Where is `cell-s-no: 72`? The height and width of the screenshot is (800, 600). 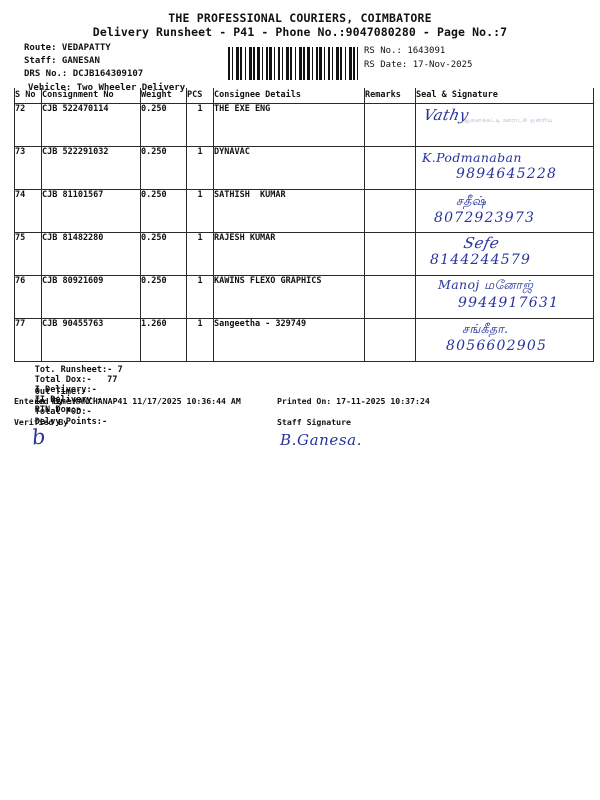 cell-s-no: 72 is located at coordinates (28, 125).